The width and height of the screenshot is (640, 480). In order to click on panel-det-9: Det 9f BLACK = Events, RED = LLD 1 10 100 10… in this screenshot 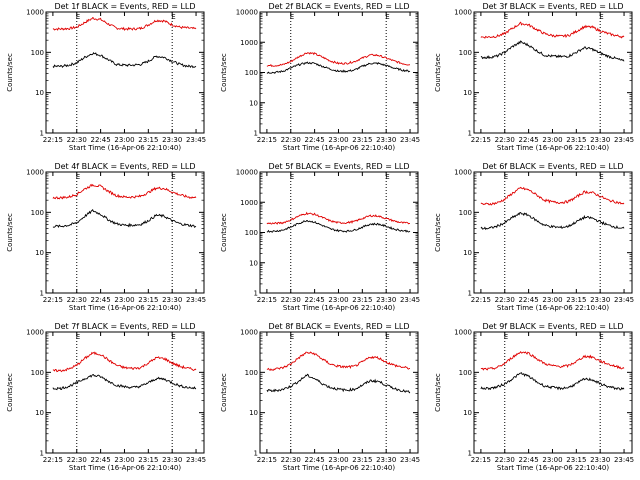, I will do `click(534, 397)`.